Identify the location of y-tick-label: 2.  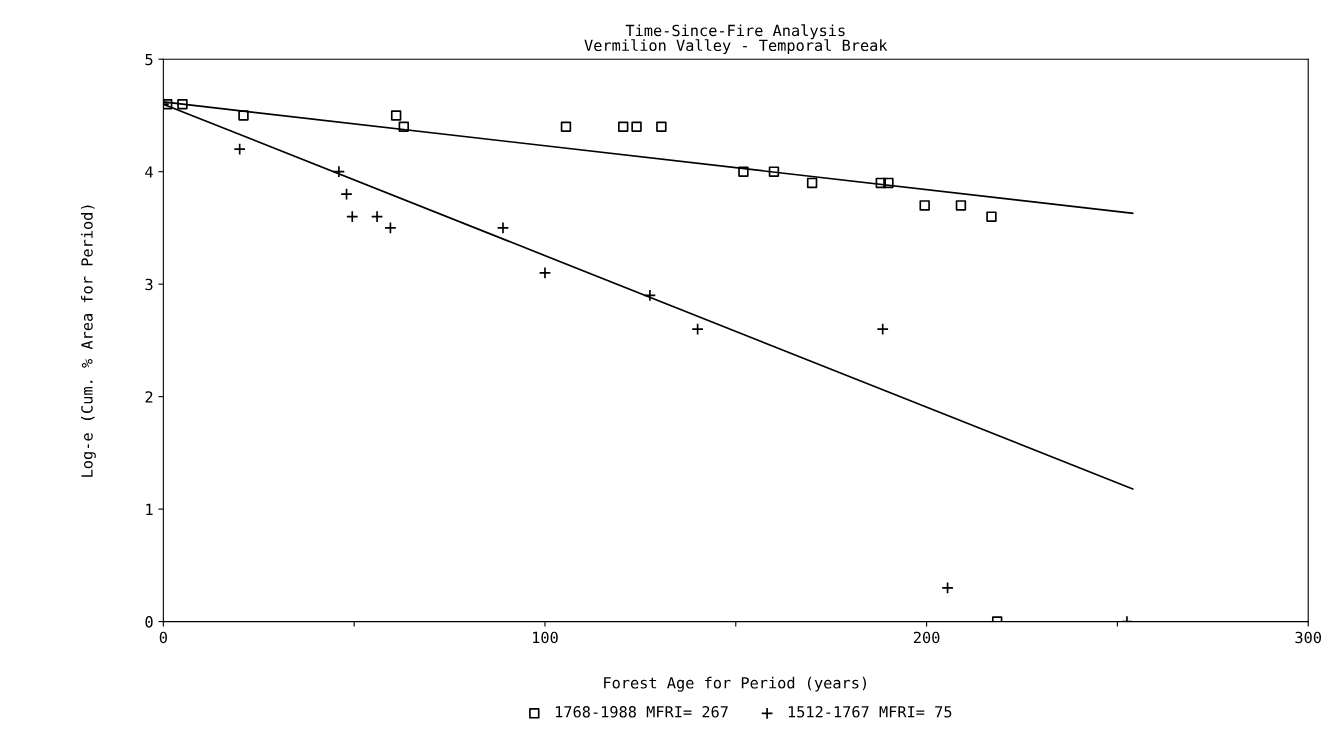
(149, 397).